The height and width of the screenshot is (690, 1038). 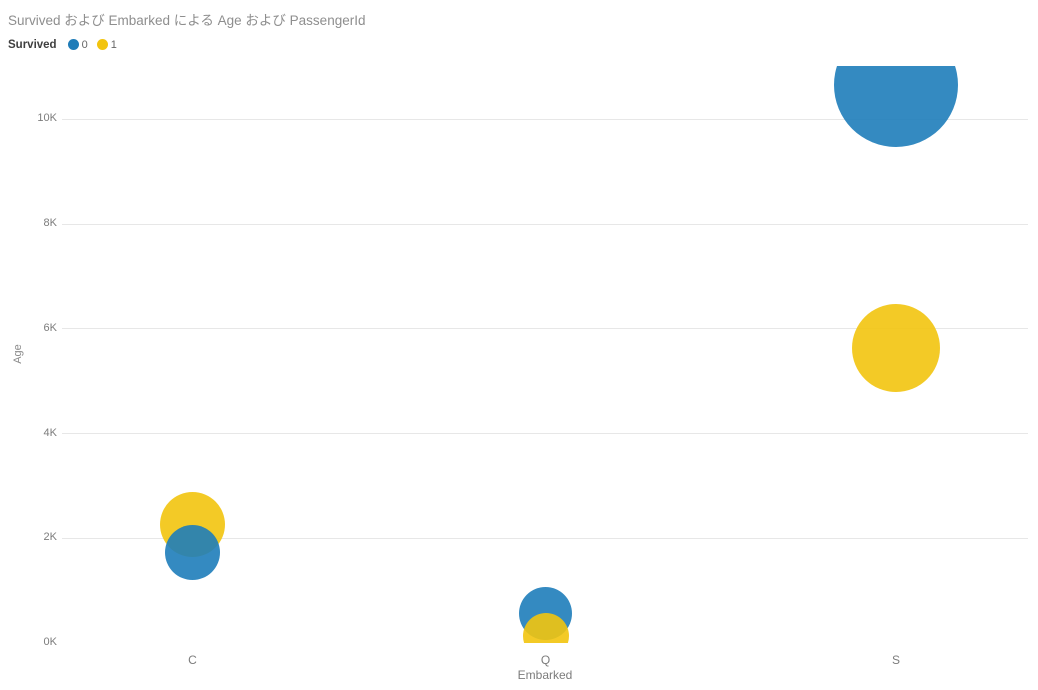 What do you see at coordinates (545, 675) in the screenshot?
I see `x-axis-title: Embarked` at bounding box center [545, 675].